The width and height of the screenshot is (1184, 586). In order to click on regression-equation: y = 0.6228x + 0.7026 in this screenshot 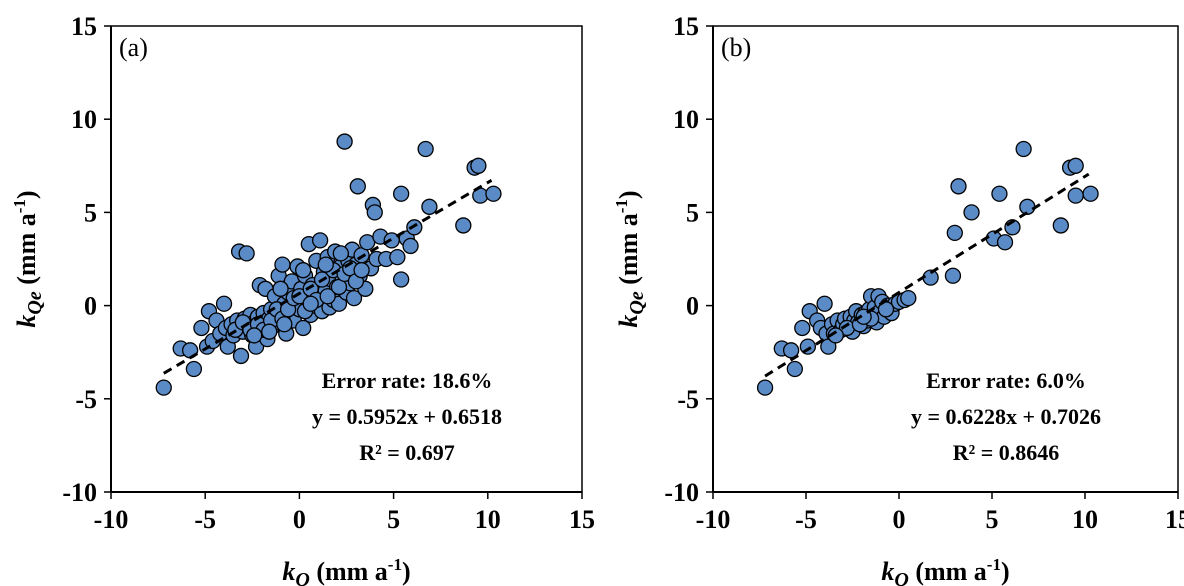, I will do `click(1006, 416)`.